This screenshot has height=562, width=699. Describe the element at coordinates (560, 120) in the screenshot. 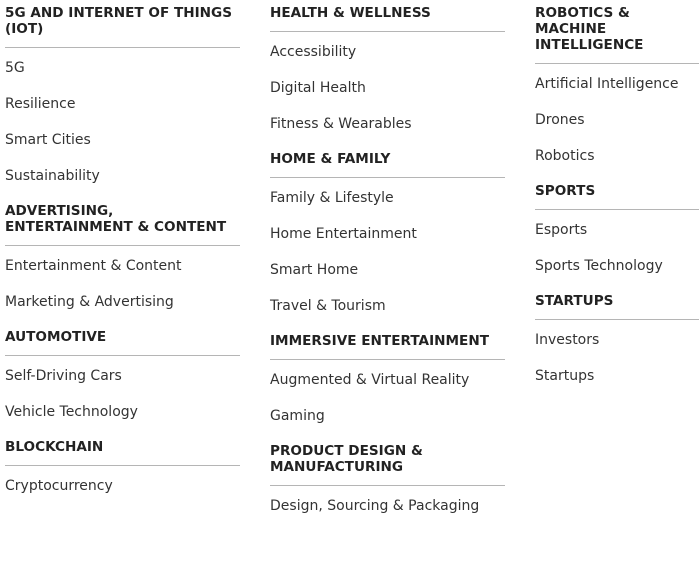

I see `topic-link-drones: Drones` at that location.